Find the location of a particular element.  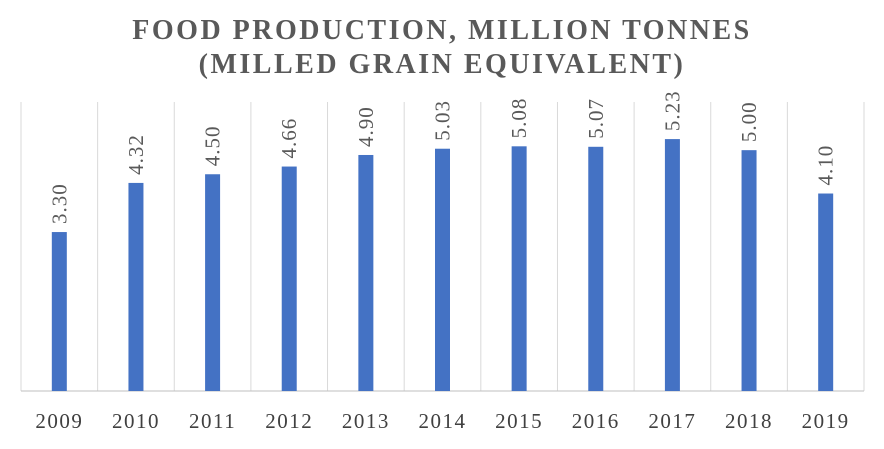

bar-2014 is located at coordinates (442, 269).